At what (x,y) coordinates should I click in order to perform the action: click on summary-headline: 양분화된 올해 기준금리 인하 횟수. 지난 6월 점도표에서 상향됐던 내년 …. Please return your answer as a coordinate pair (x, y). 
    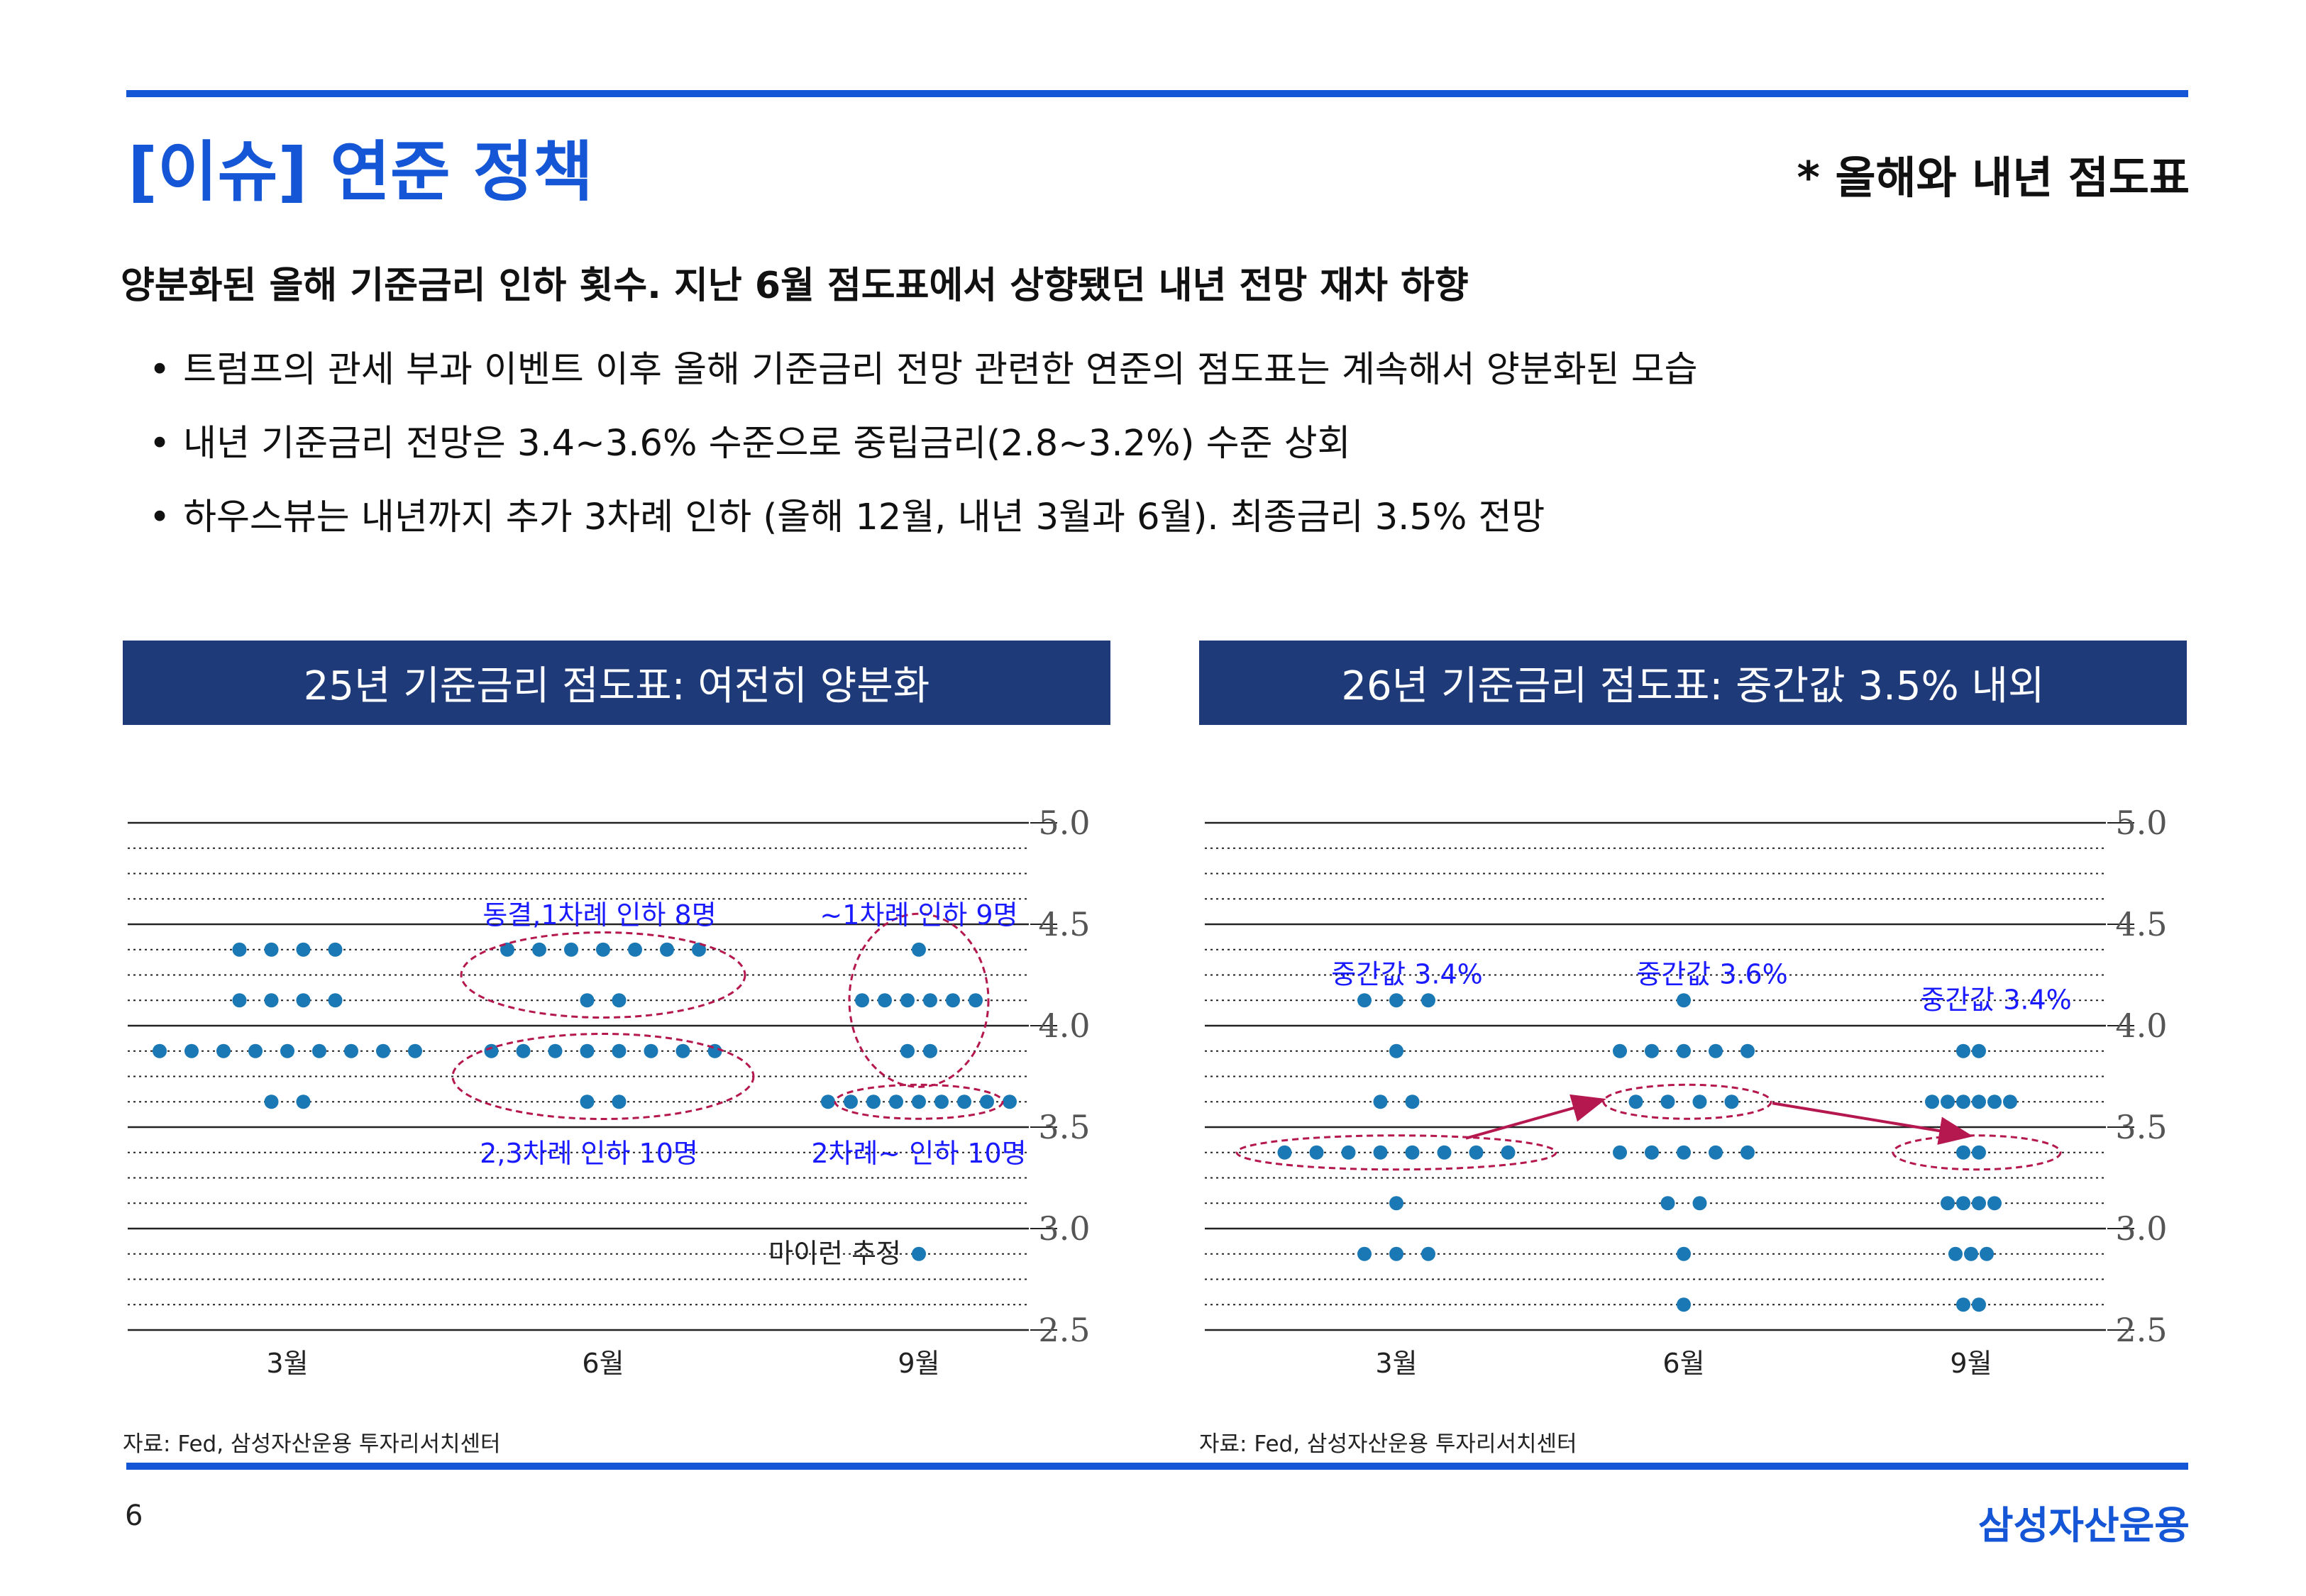
    Looking at the image, I should click on (795, 286).